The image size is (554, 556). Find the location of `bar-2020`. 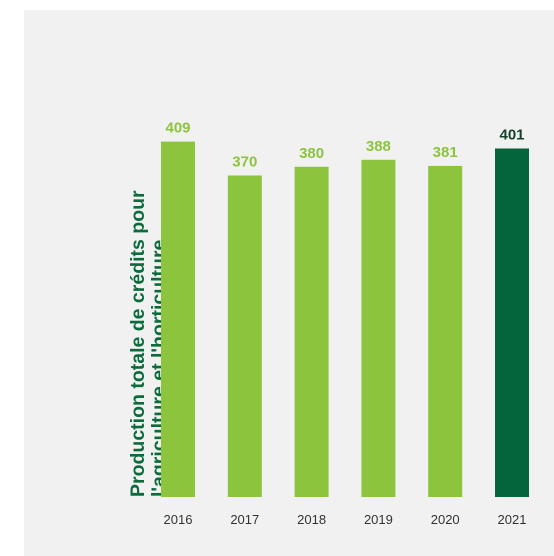

bar-2020 is located at coordinates (445, 331).